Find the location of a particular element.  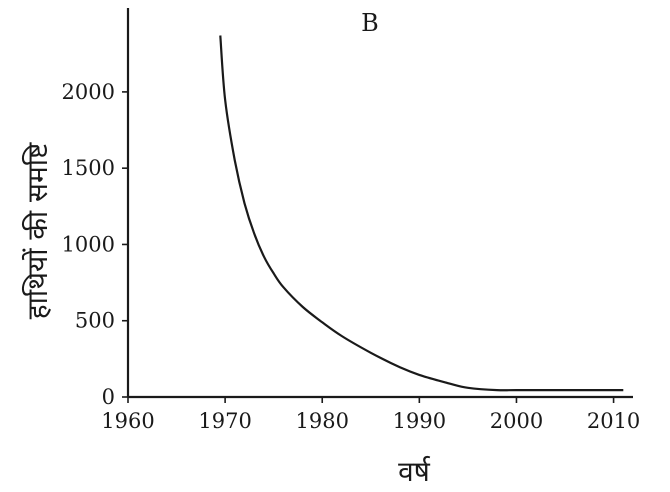

x-tick-label: 1970 is located at coordinates (224, 421).